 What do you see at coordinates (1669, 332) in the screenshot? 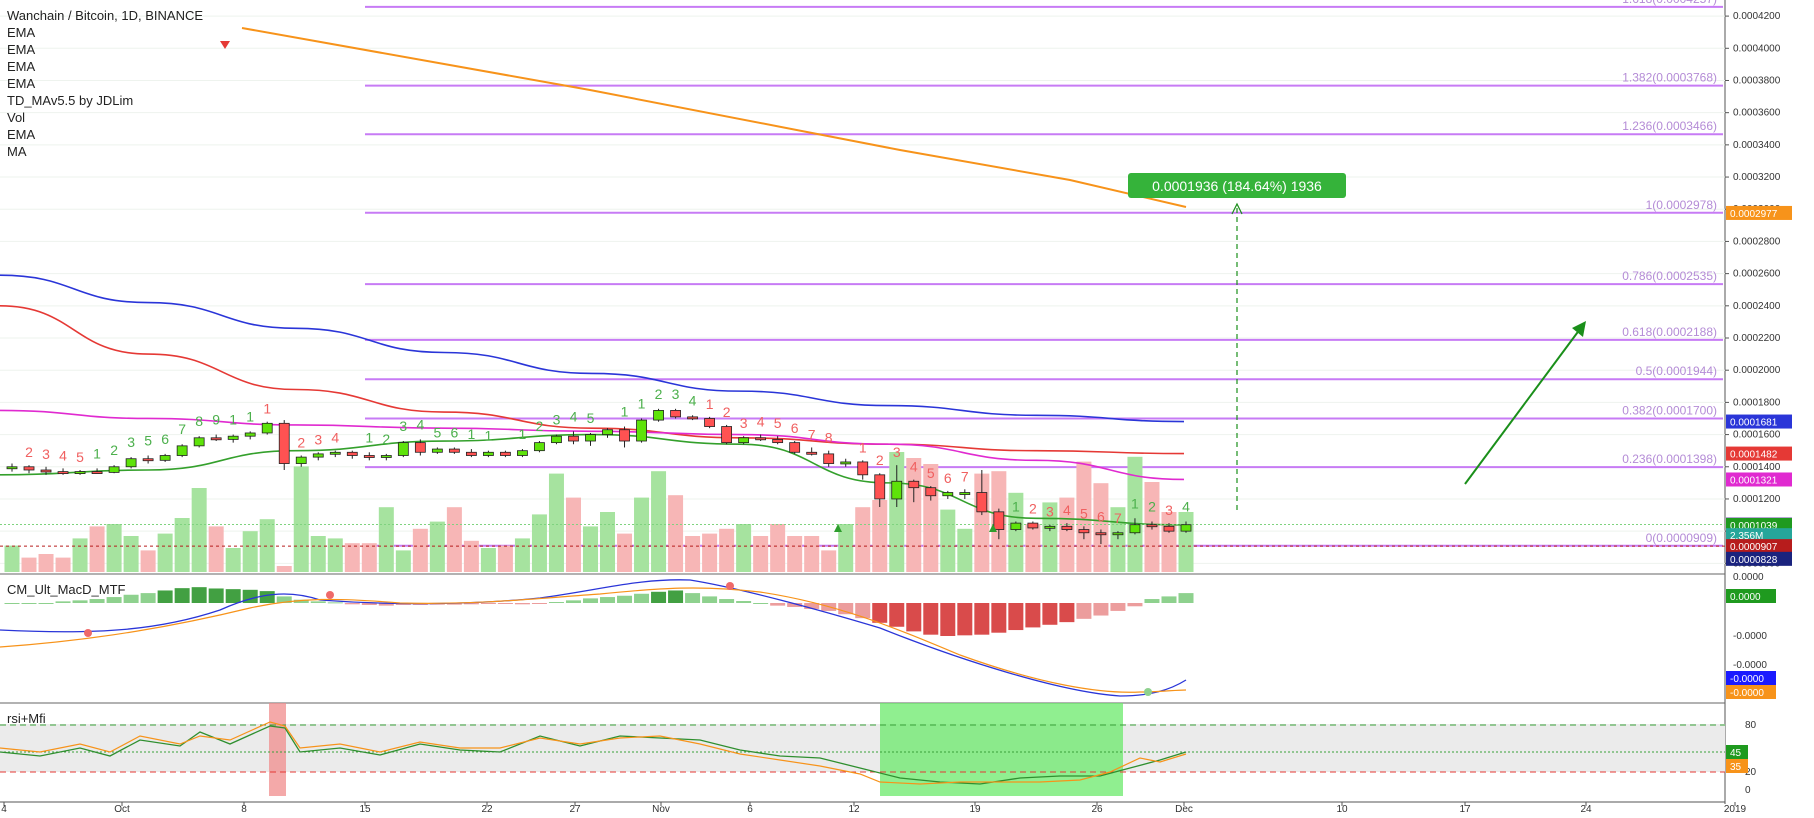
I see `fib-level-label: 0.618(0.0002188)` at bounding box center [1669, 332].